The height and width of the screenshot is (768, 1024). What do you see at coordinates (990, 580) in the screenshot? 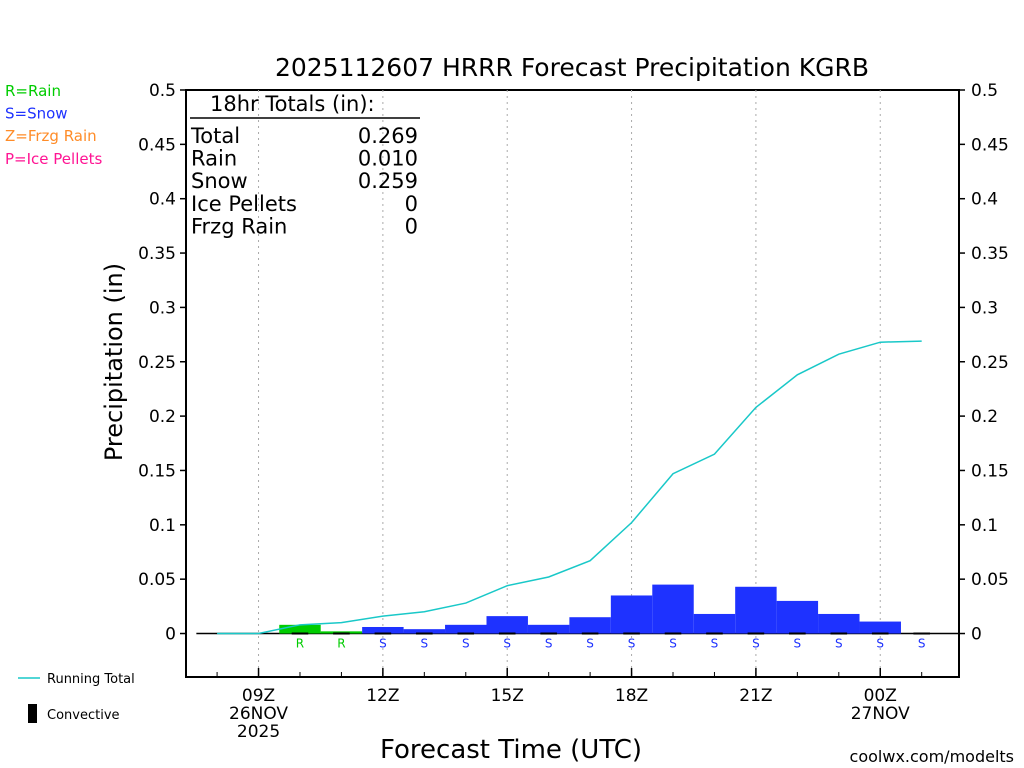
I see `y-tick-label-right: 0.05` at bounding box center [990, 580].